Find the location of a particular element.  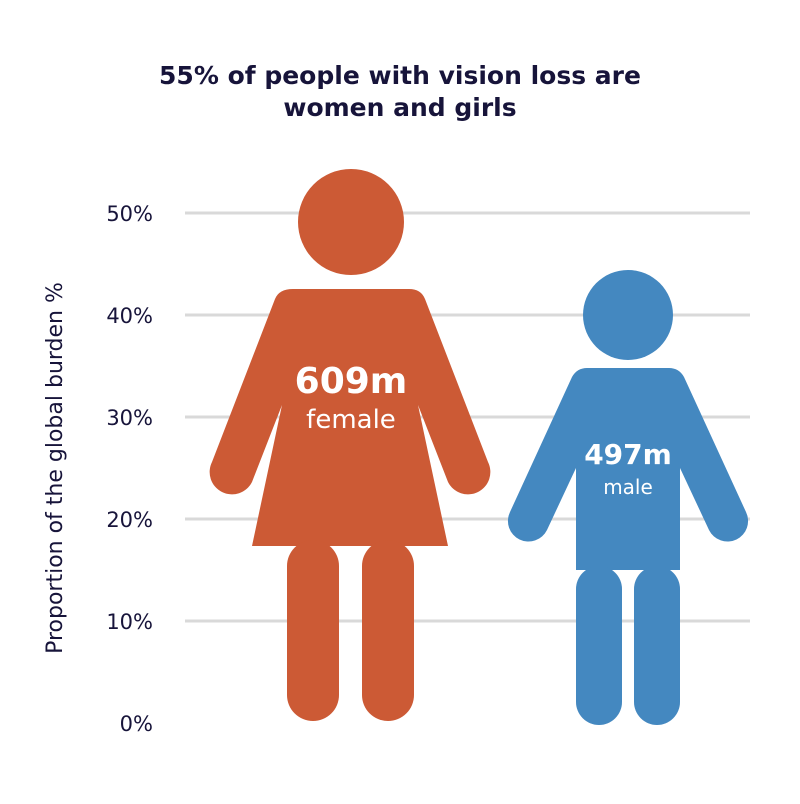

female-figure-body is located at coordinates (350, 417).